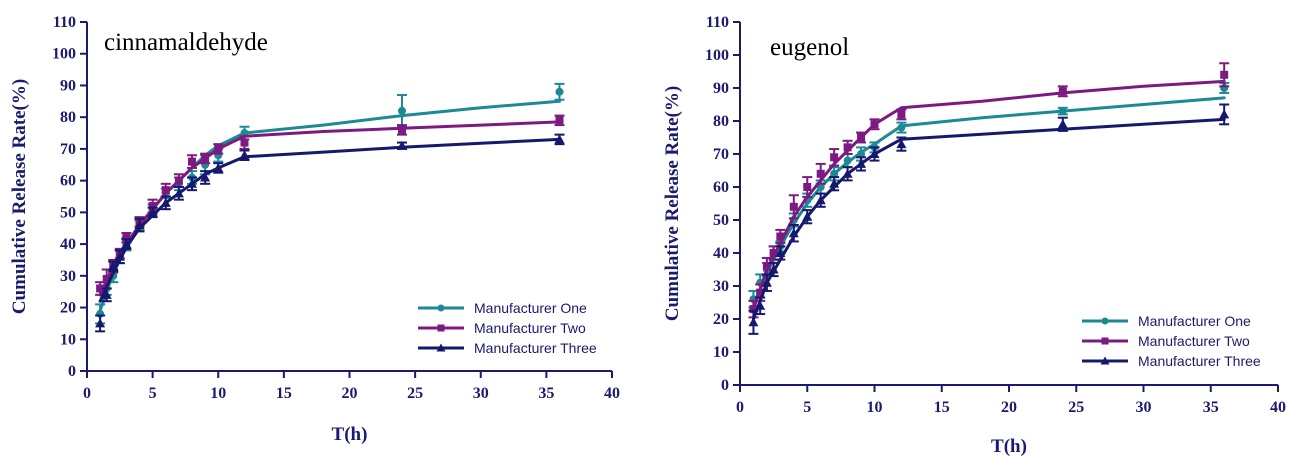  Describe the element at coordinates (809, 47) in the screenshot. I see `chart-title: eugenol` at that location.